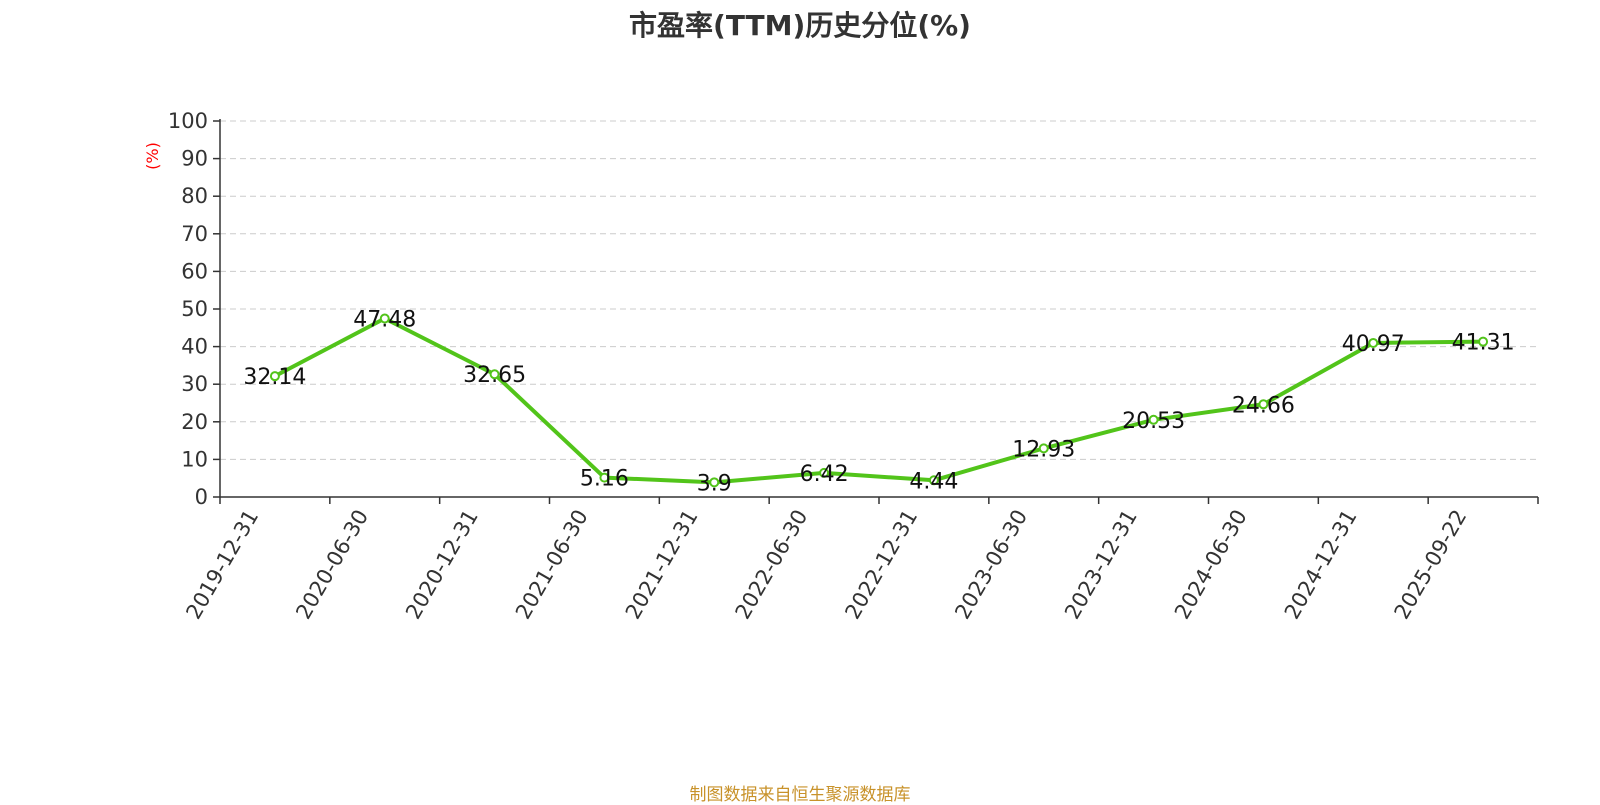 Image resolution: width=1600 pixels, height=805 pixels. I want to click on y-tick-label: 20, so click(194, 422).